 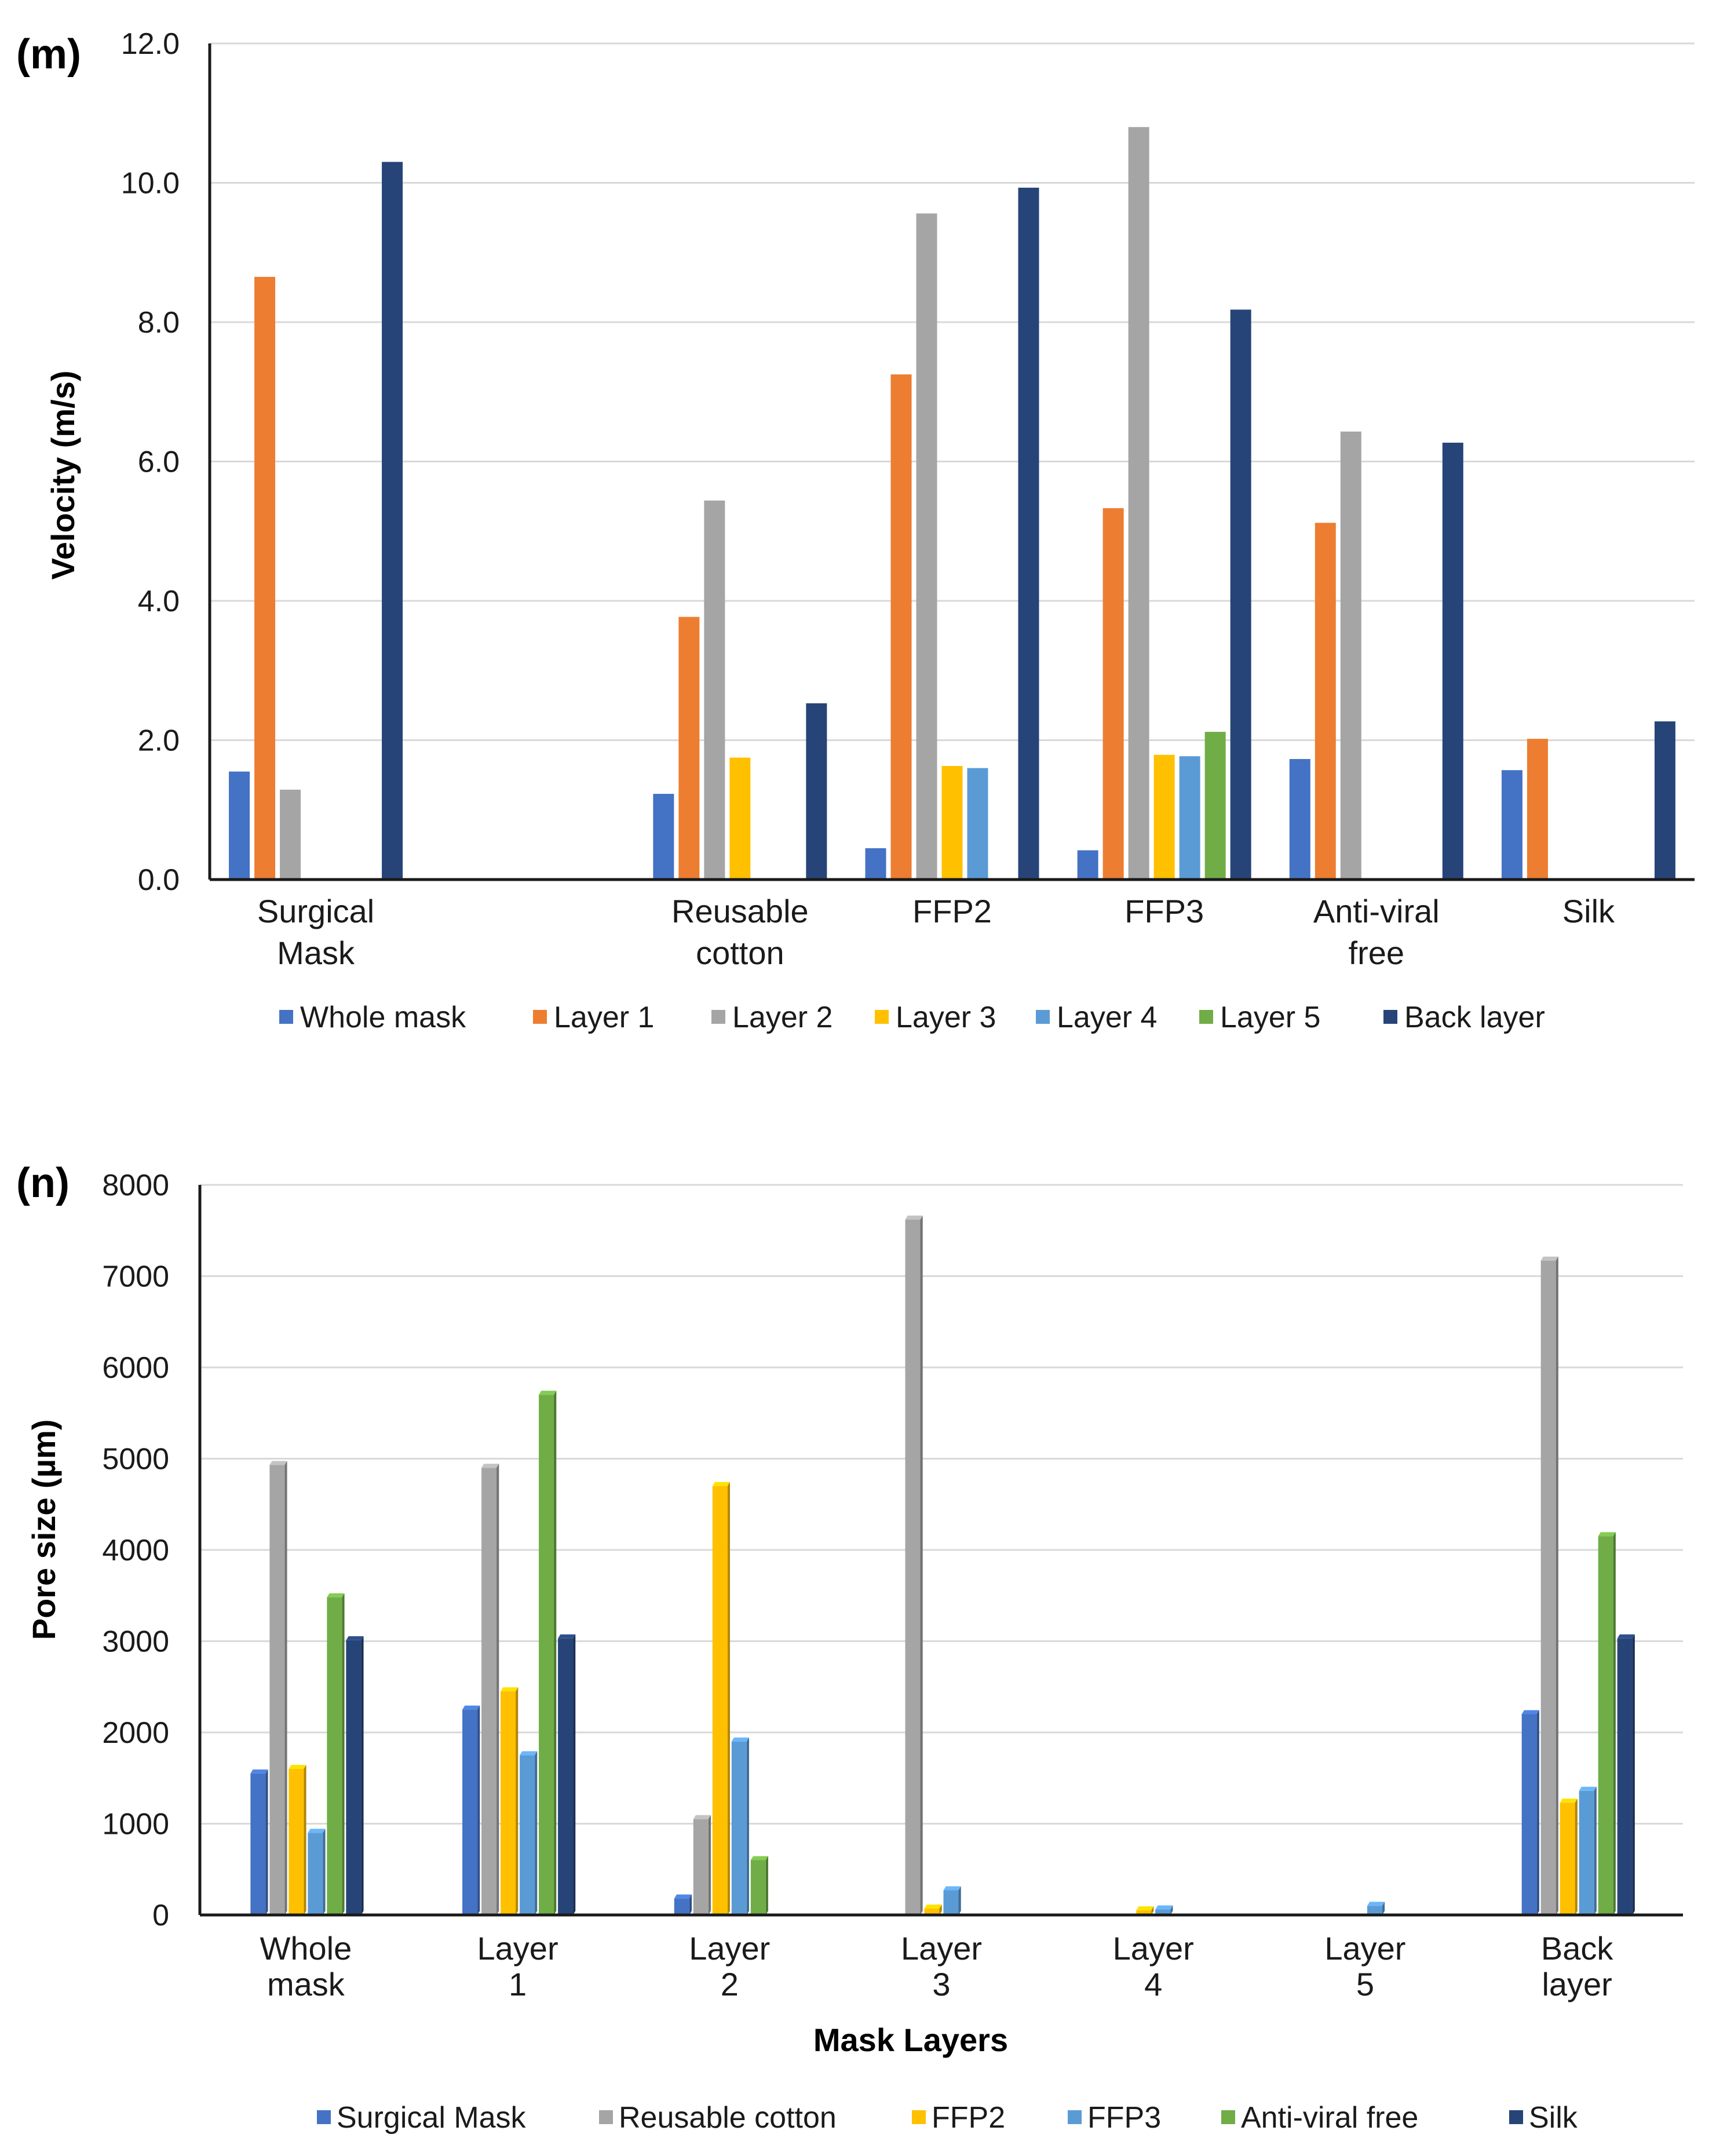 What do you see at coordinates (1553, 2118) in the screenshot?
I see `legend-label: Silk` at bounding box center [1553, 2118].